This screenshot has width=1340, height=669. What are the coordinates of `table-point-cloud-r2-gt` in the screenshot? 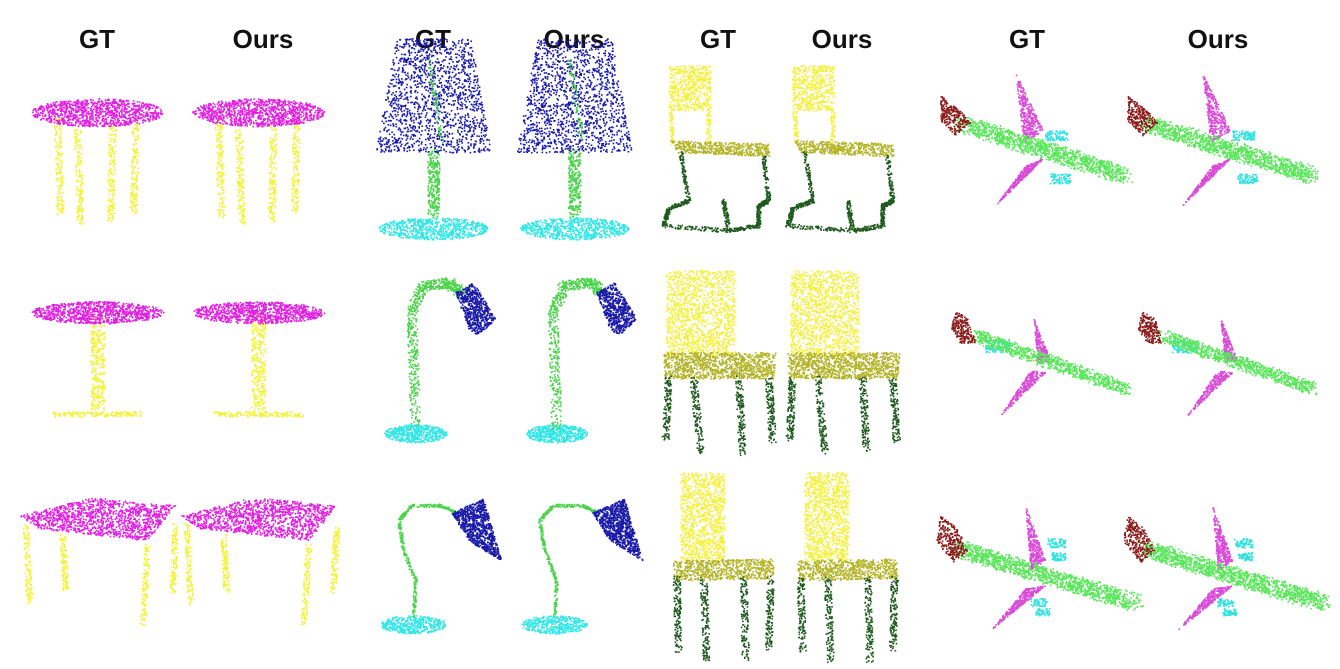 It's located at (98, 359).